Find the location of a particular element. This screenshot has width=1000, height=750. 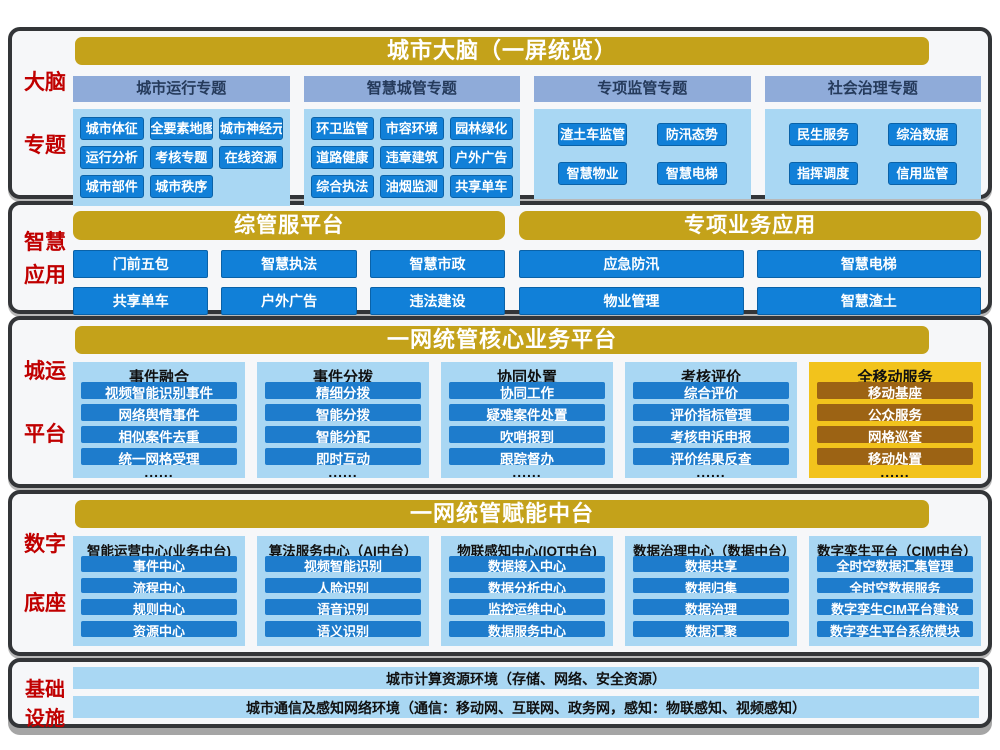

platform-button: 视频智能识别 is located at coordinates (343, 563).